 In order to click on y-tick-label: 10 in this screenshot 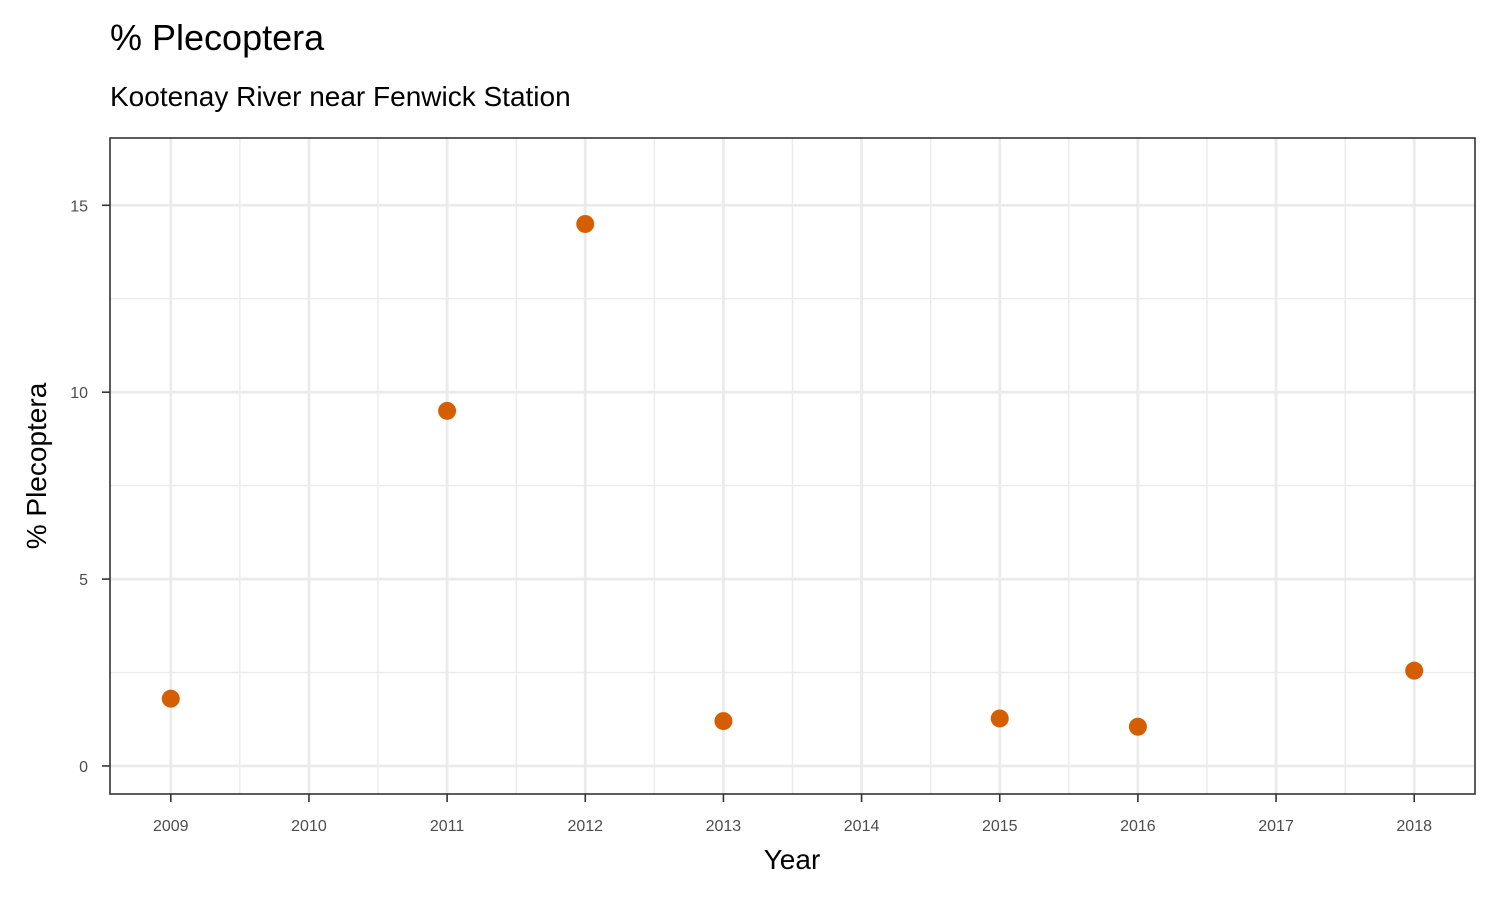, I will do `click(79, 393)`.